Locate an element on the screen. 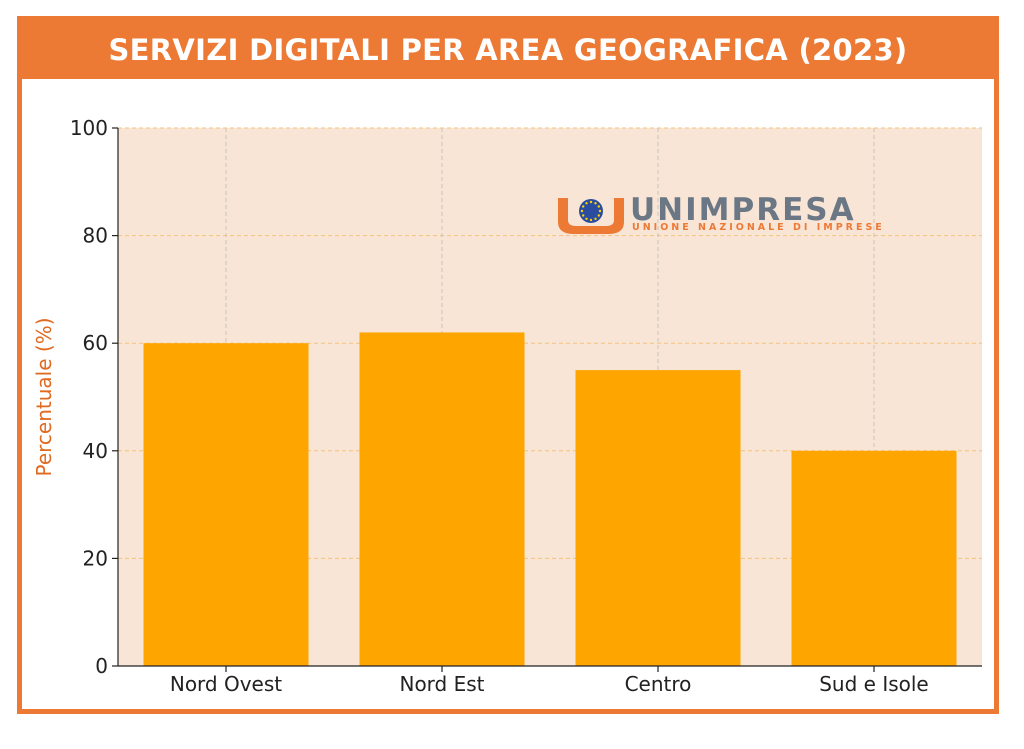 The image size is (1024, 749). y-tick-label: 40 is located at coordinates (95, 451).